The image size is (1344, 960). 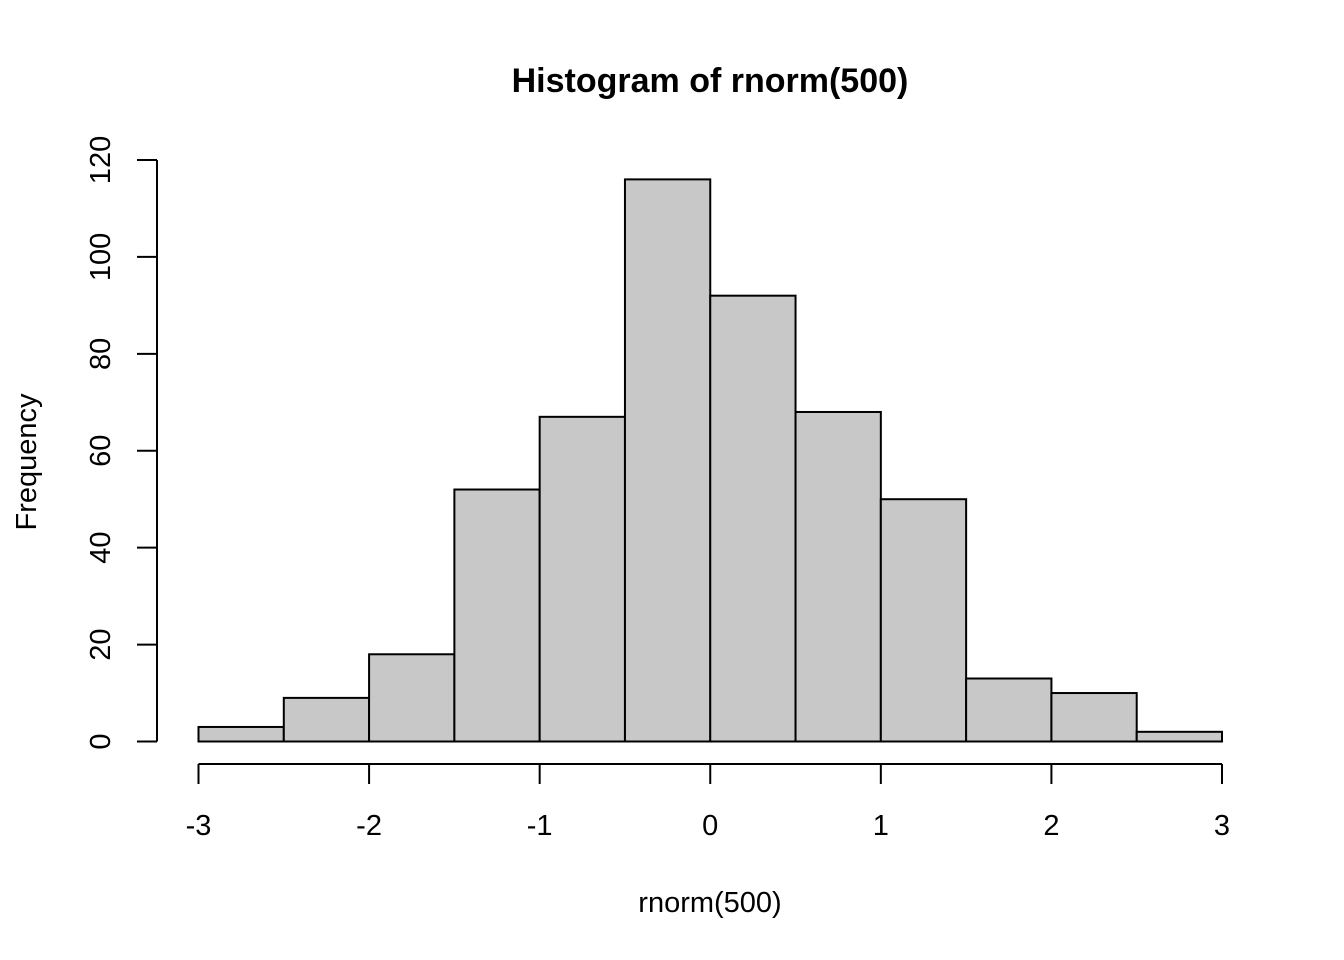 What do you see at coordinates (881, 826) in the screenshot?
I see `x-tick-label: 1` at bounding box center [881, 826].